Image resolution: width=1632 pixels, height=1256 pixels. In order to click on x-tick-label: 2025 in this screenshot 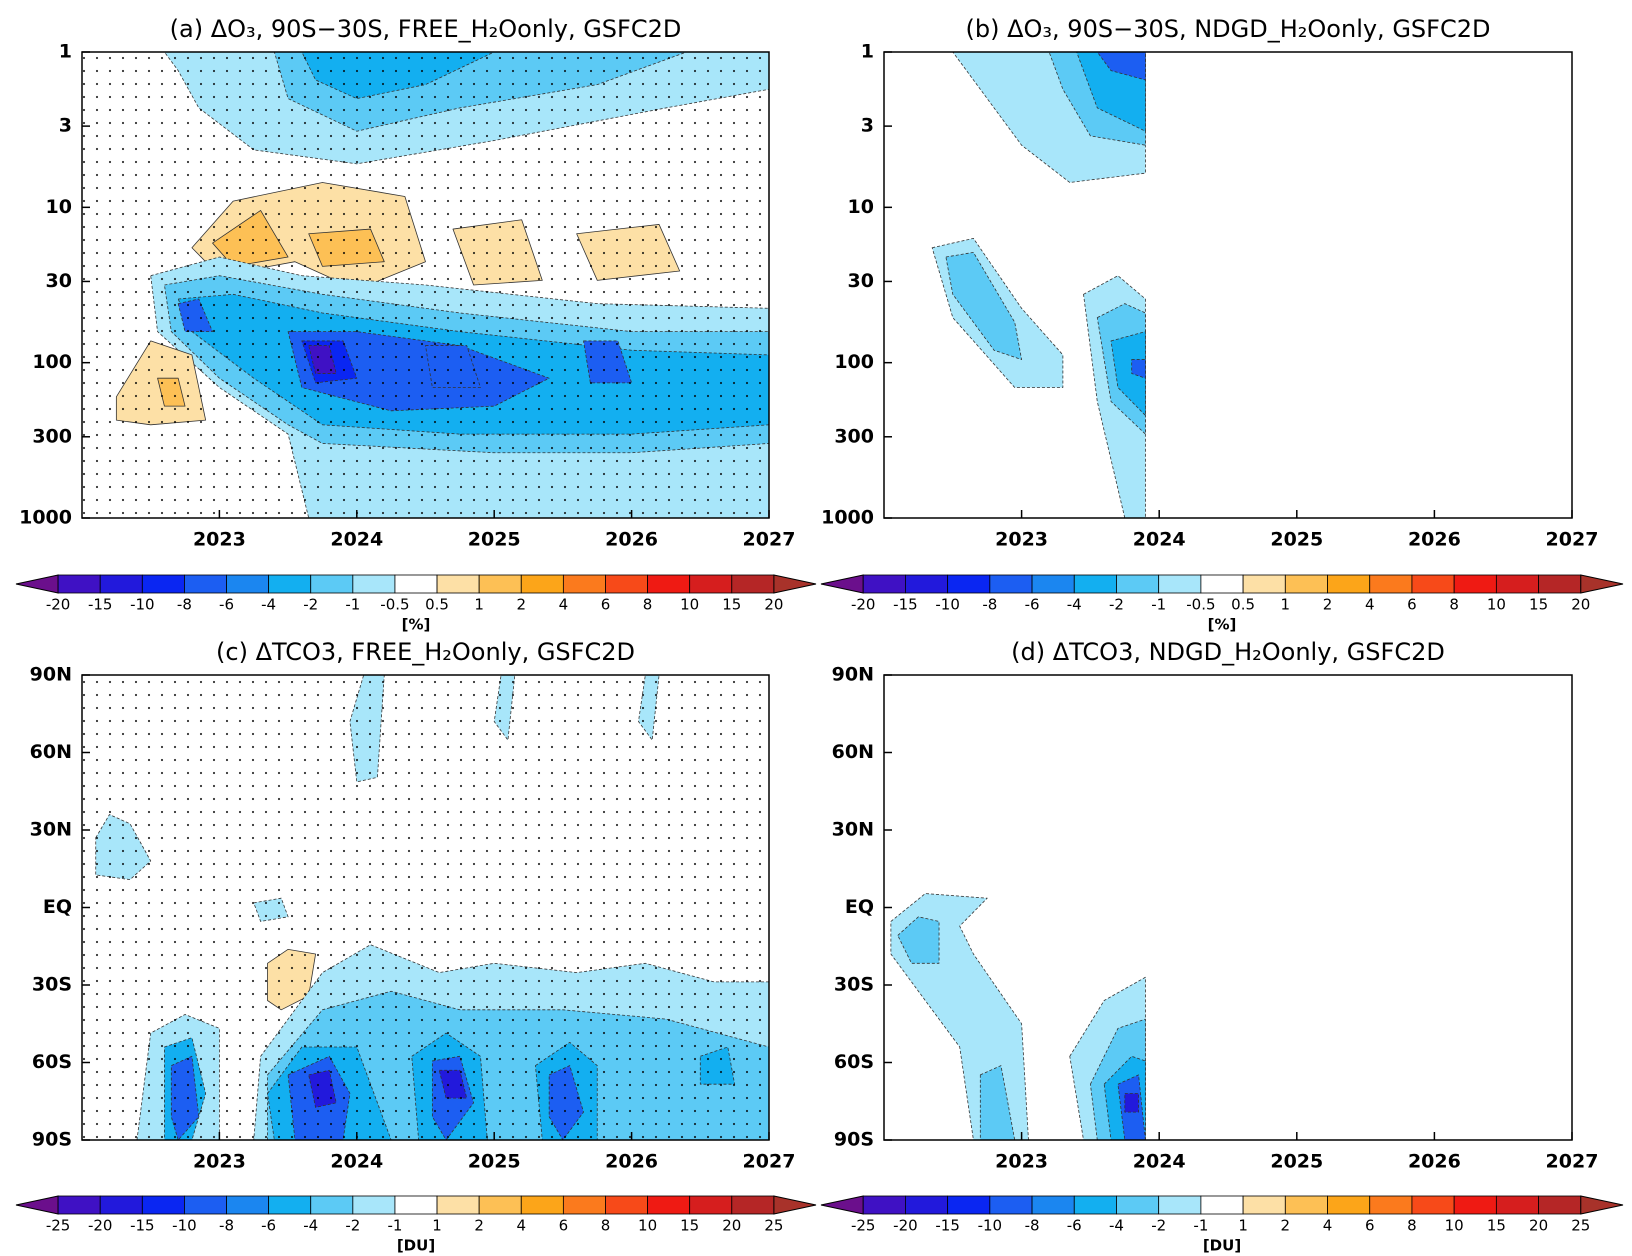, I will do `click(494, 1162)`.